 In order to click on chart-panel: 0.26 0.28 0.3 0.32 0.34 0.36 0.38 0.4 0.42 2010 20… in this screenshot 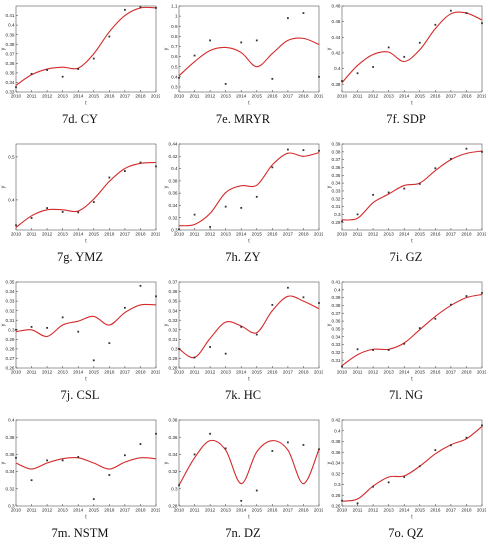, I will do `click(407, 469)`.